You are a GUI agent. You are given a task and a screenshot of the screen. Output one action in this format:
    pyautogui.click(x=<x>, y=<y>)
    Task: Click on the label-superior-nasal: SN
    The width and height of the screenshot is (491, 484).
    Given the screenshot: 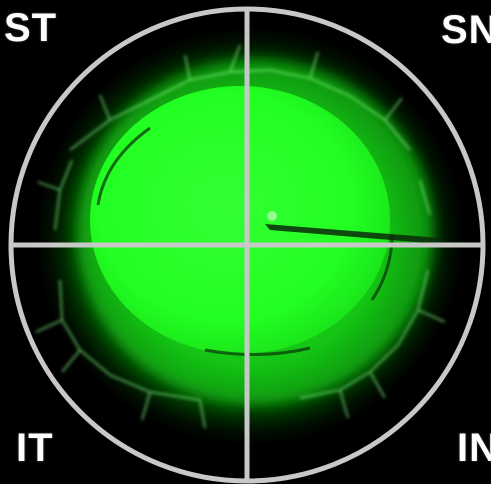 What is the action you would take?
    pyautogui.click(x=466, y=30)
    